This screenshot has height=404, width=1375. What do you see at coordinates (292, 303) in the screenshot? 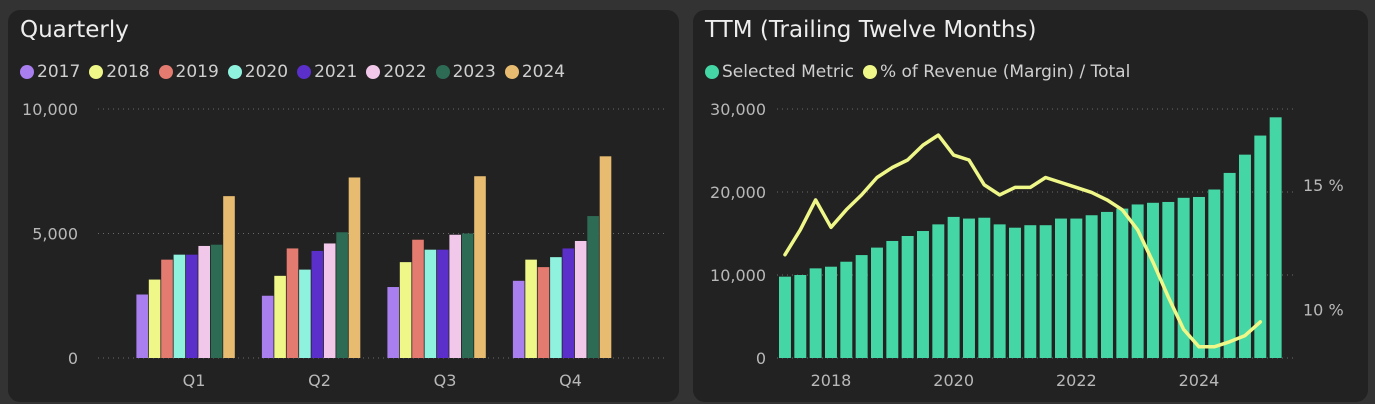
I see `bar-2019-Q2` at bounding box center [292, 303].